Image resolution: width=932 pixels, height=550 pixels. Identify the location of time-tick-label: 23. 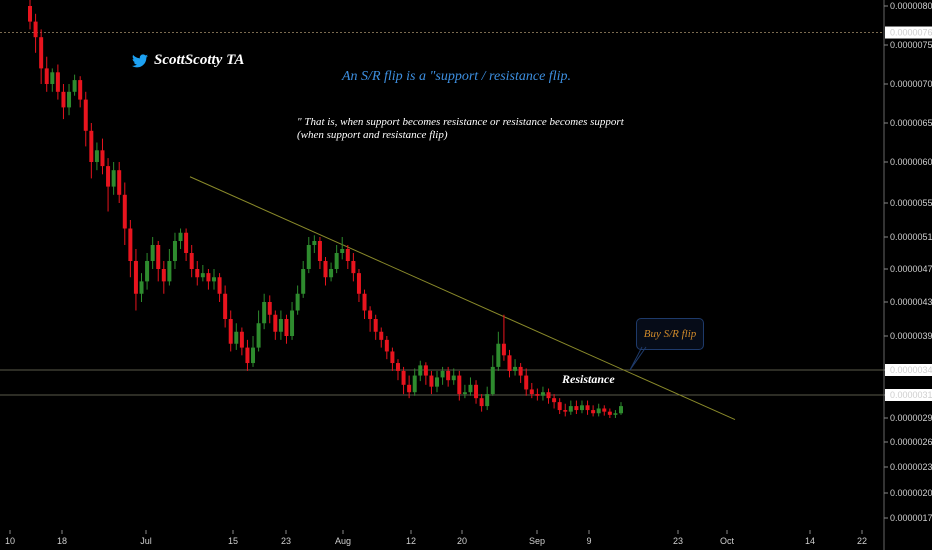
(286, 541).